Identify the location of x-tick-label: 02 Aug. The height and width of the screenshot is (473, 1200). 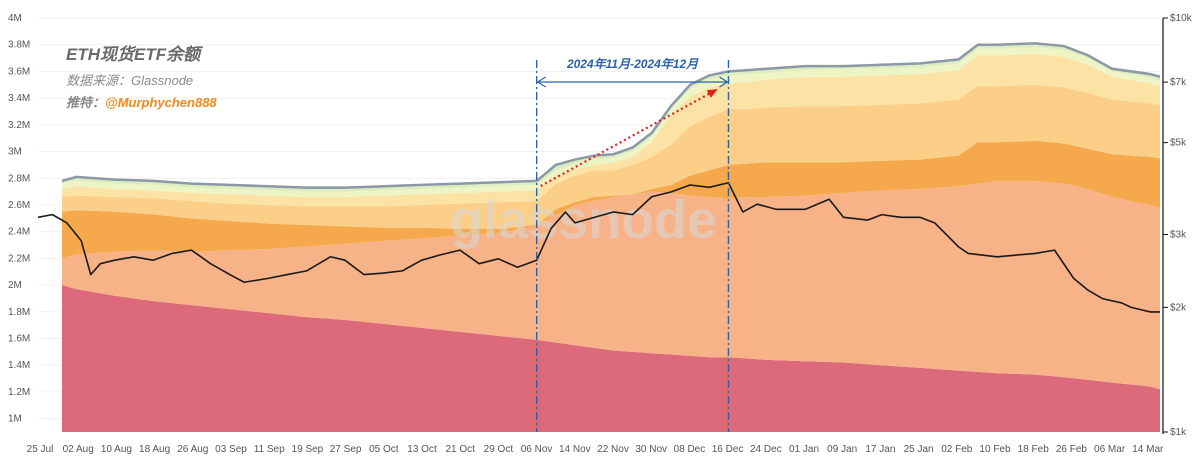
(78, 449).